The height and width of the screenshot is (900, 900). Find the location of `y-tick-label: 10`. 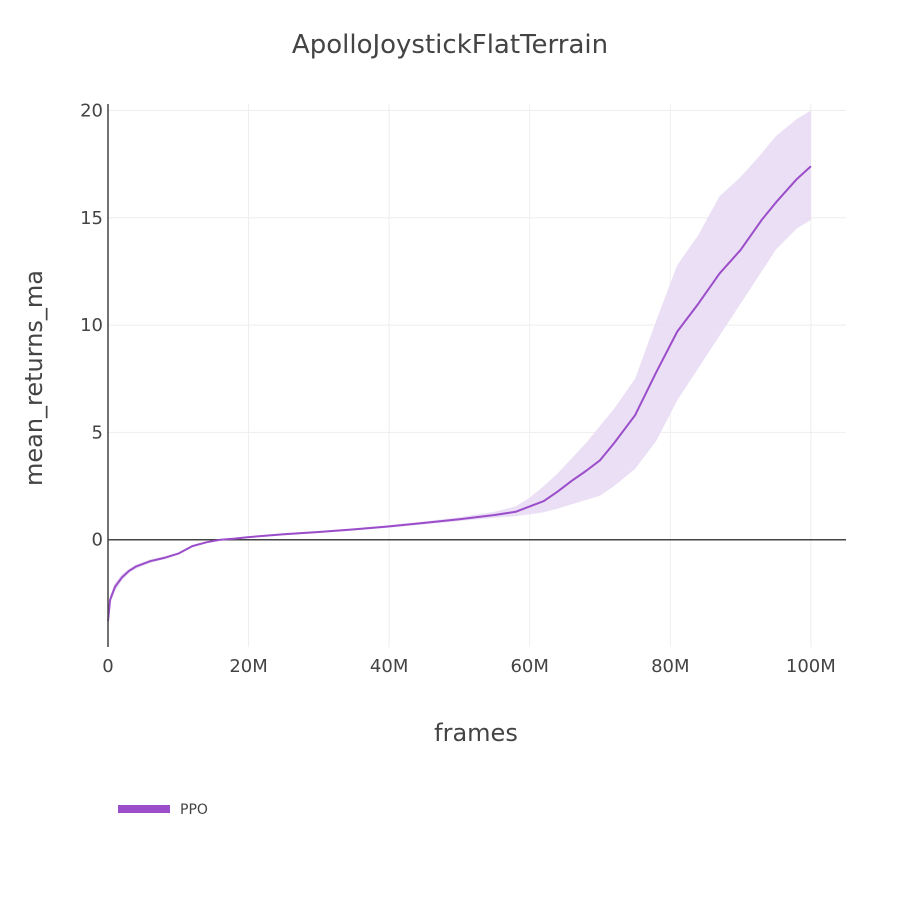

y-tick-label: 10 is located at coordinates (91, 325).